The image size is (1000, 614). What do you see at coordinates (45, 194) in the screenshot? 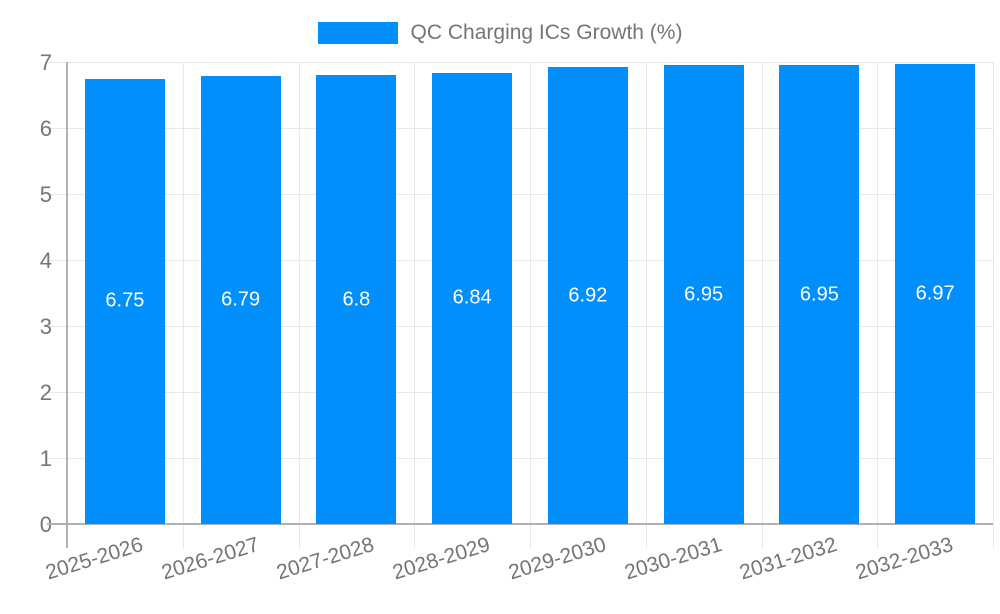
I see `y-axis-tick-label: 5` at bounding box center [45, 194].